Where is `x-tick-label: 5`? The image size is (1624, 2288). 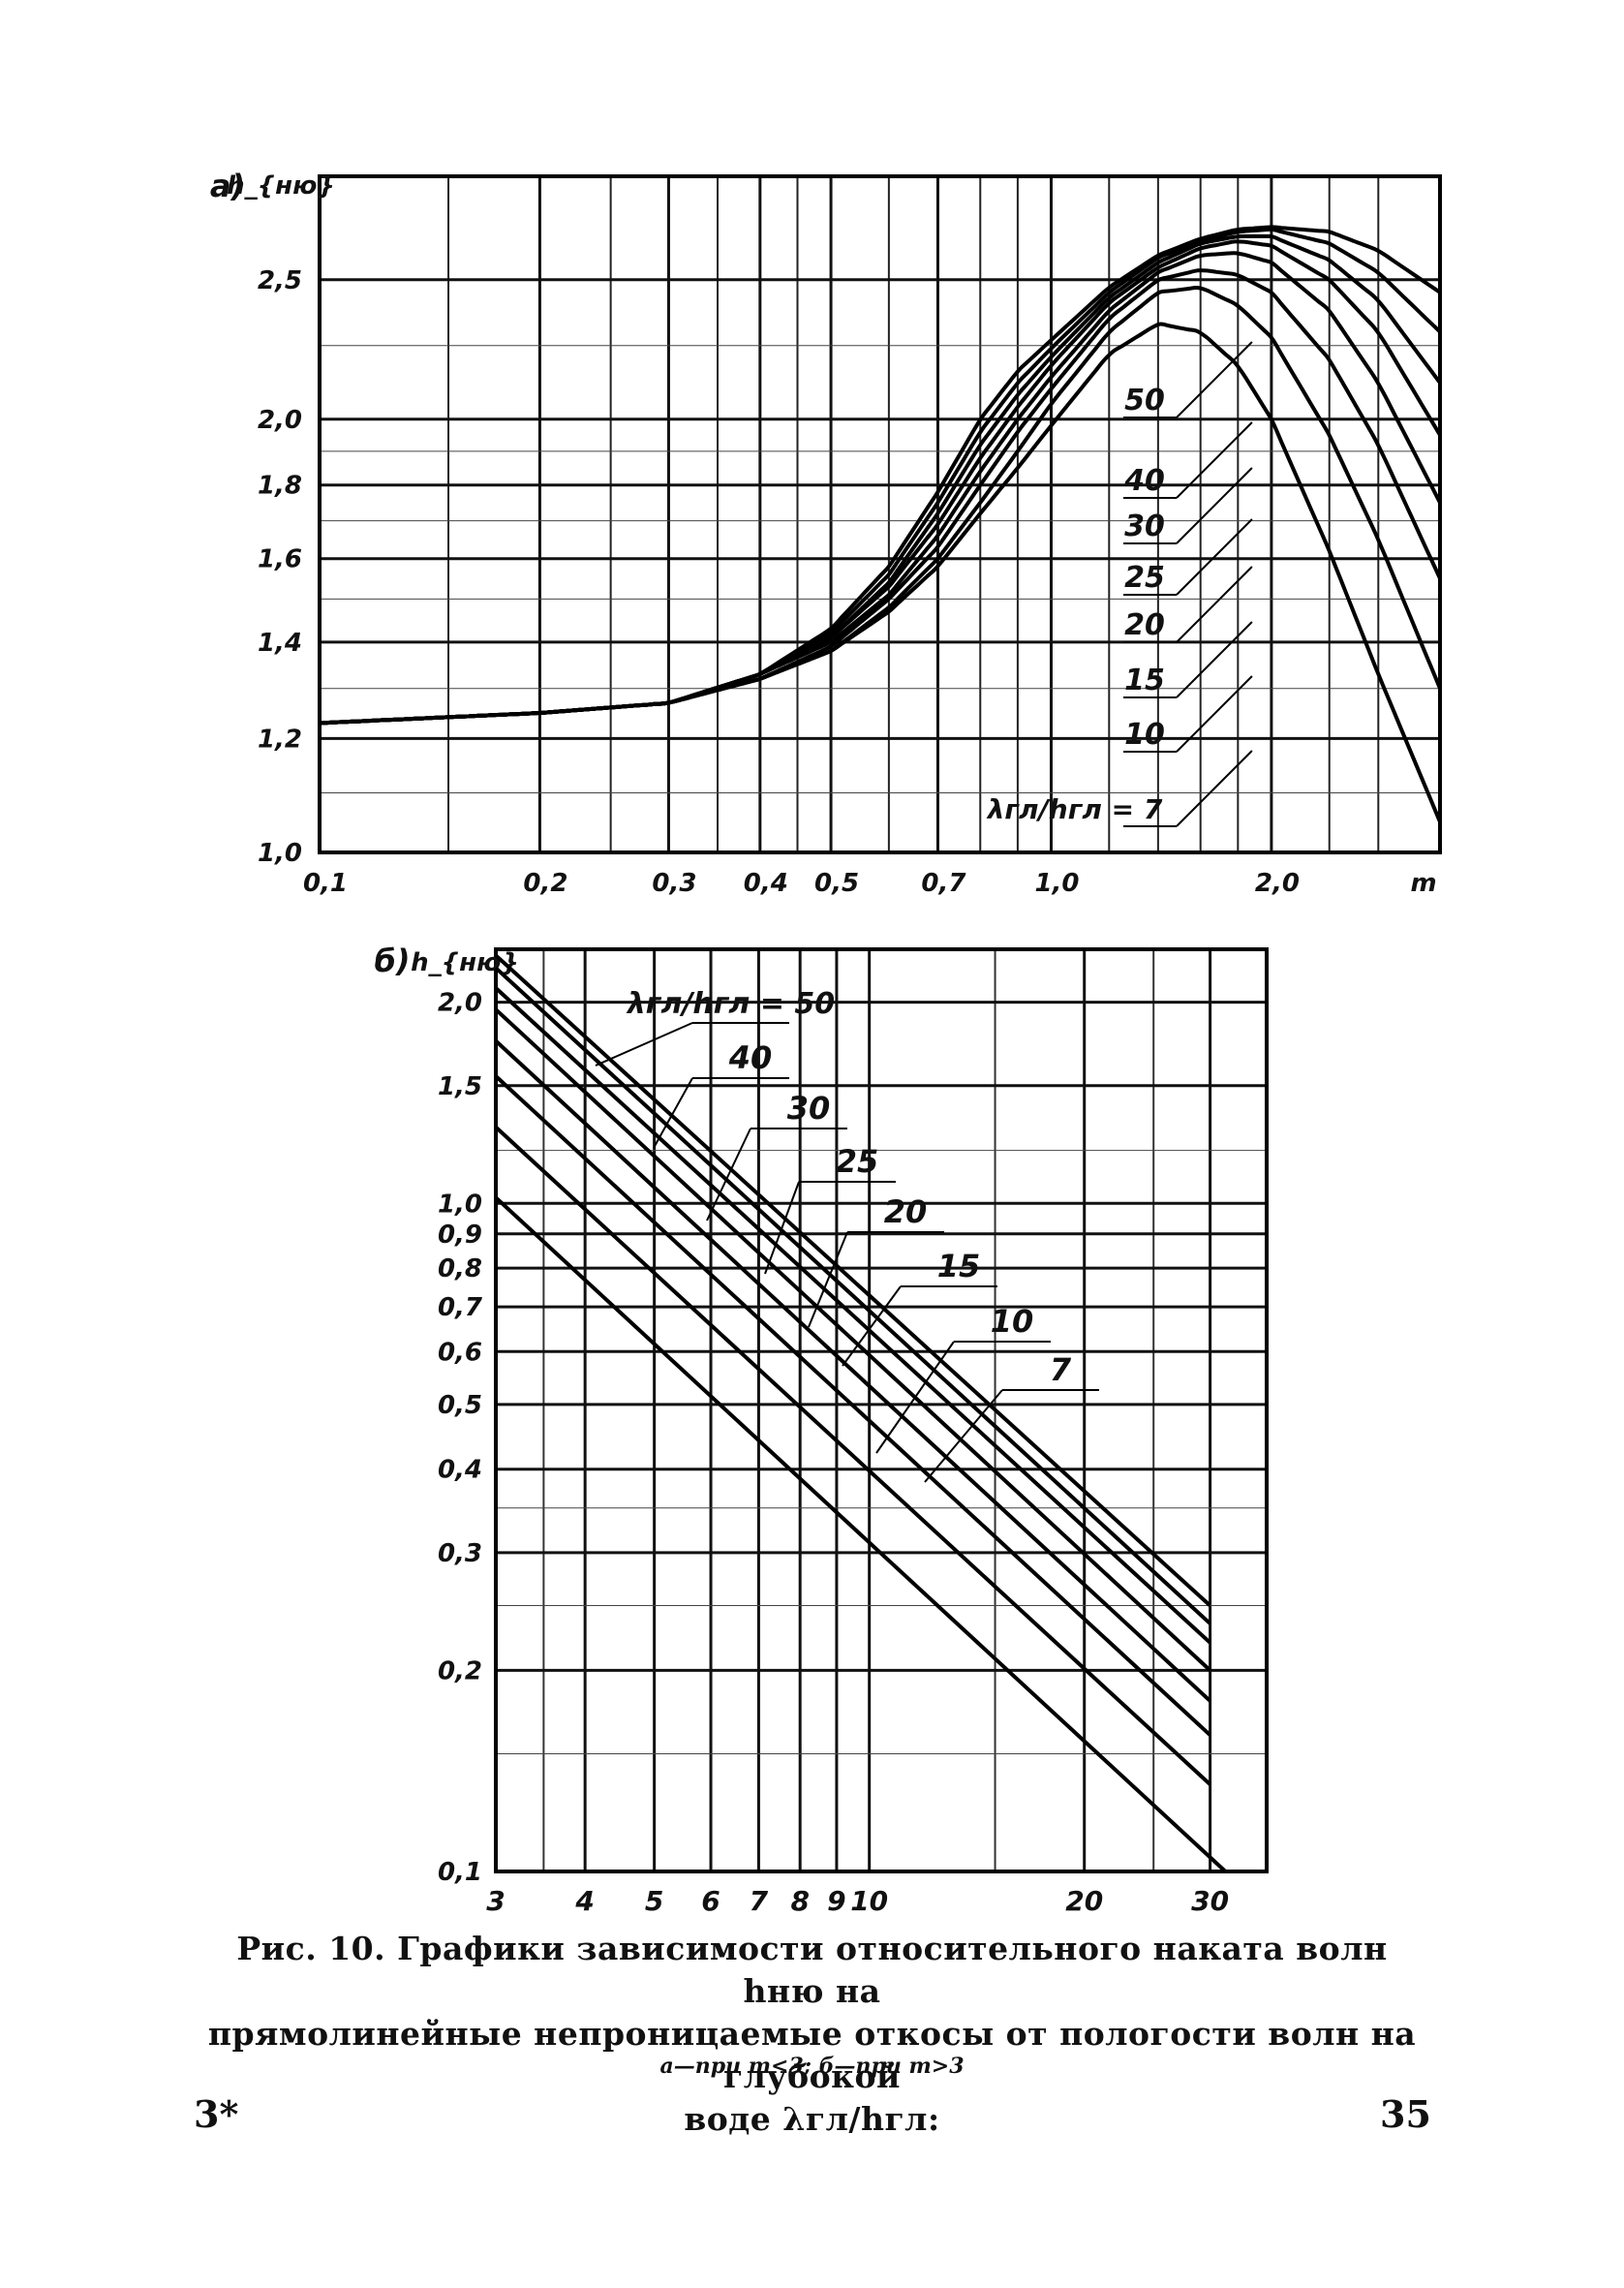 x-tick-label: 5 is located at coordinates (654, 1901).